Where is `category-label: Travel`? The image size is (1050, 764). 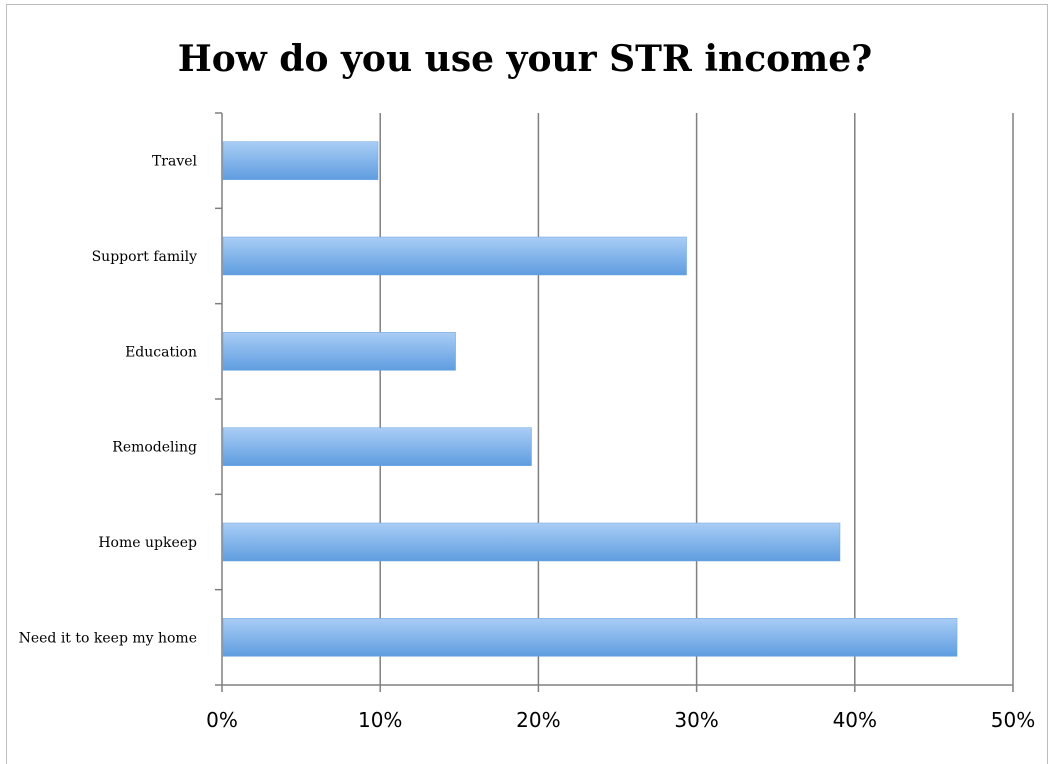 category-label: Travel is located at coordinates (175, 162).